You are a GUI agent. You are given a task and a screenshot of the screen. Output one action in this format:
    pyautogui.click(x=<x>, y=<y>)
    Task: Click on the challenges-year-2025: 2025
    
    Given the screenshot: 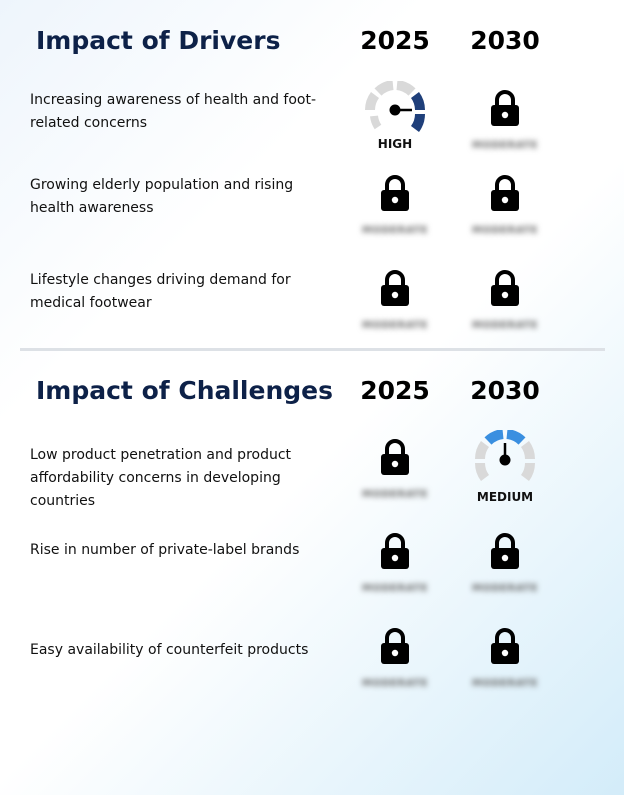 What is the action you would take?
    pyautogui.click(x=395, y=390)
    